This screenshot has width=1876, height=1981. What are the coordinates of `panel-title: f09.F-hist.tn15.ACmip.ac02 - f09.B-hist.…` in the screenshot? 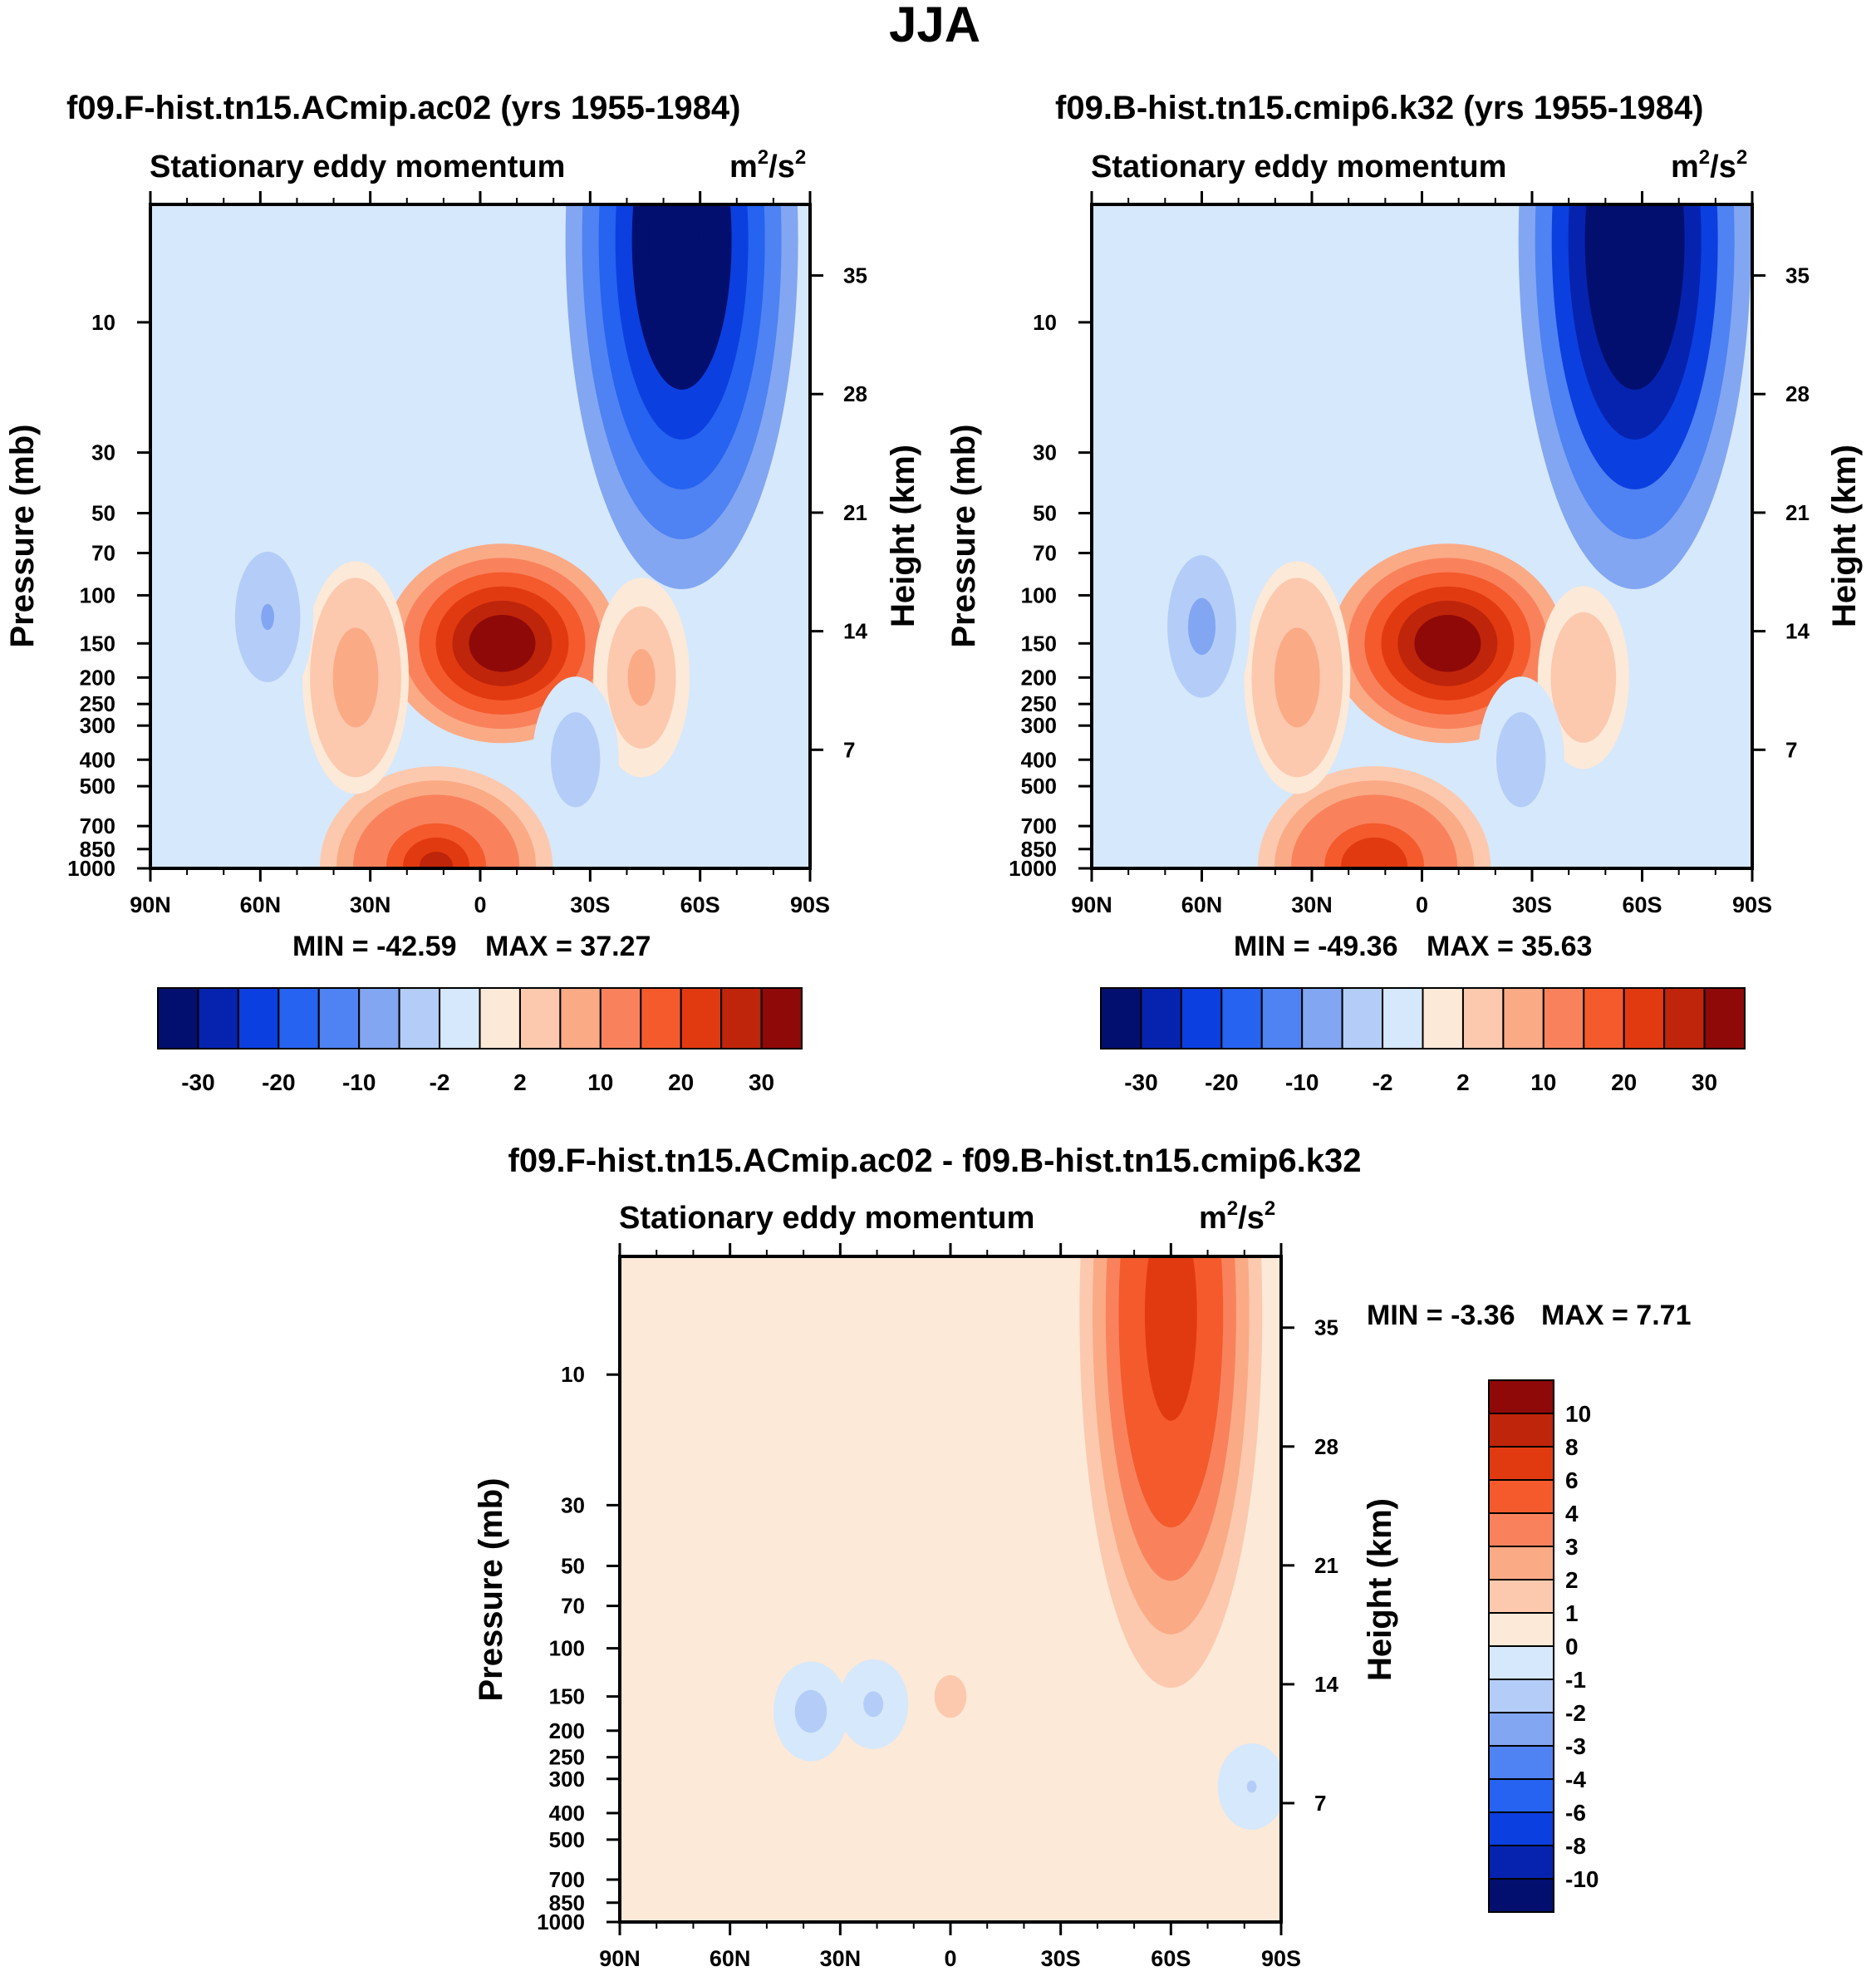 It's located at (935, 1161).